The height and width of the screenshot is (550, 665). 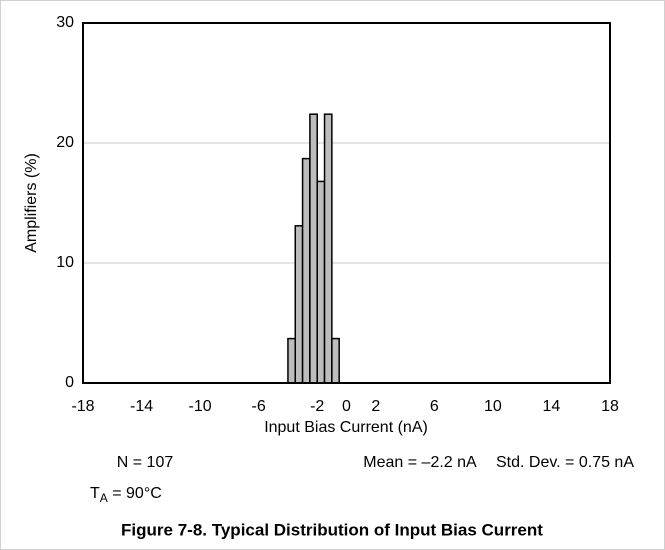 What do you see at coordinates (610, 406) in the screenshot?
I see `x-tick-label: 18` at bounding box center [610, 406].